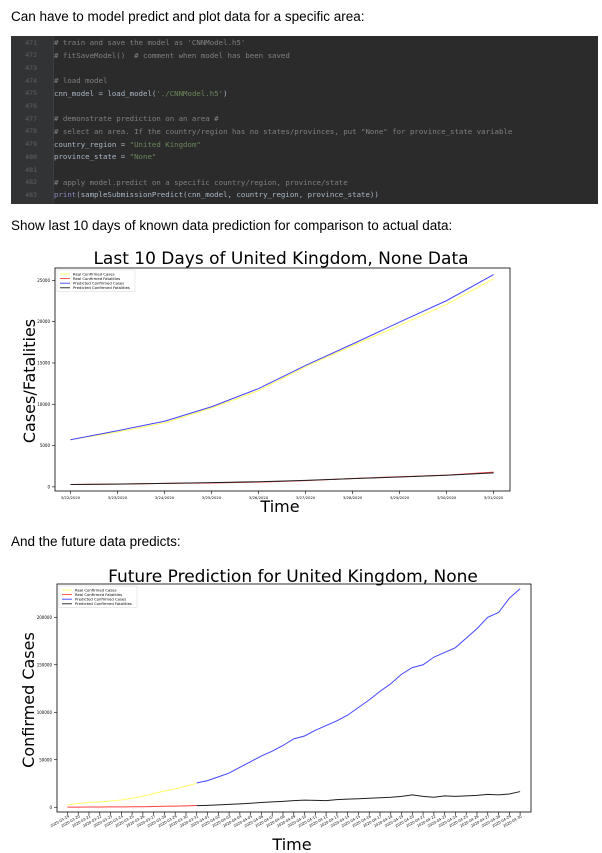  I want to click on line-number: 474, so click(31, 80).